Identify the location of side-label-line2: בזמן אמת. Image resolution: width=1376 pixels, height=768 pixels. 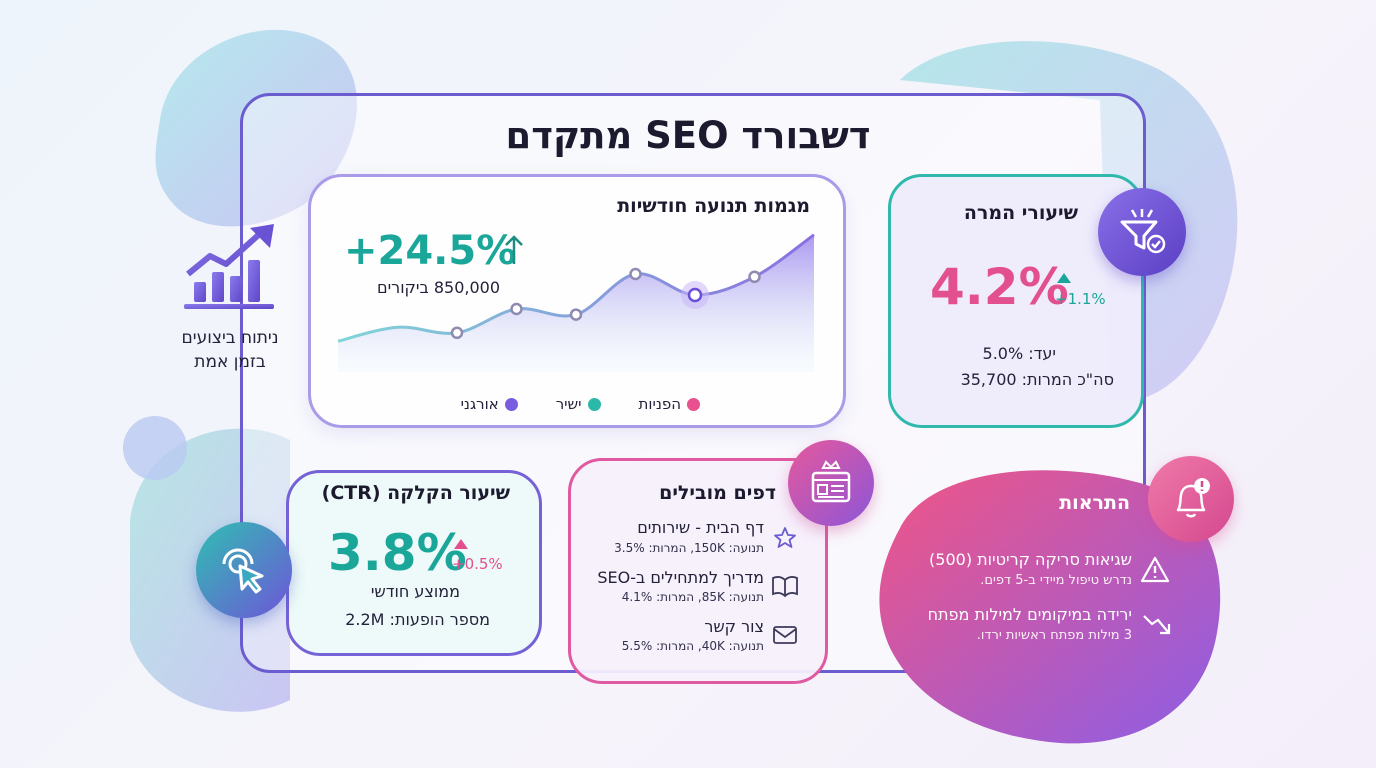
(230, 362).